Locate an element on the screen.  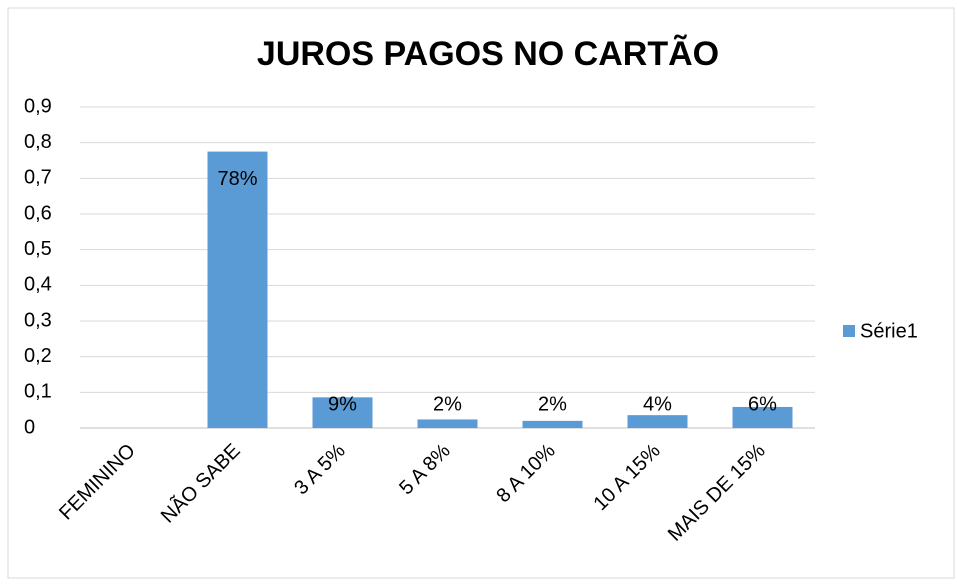
y-tick-label: 0,6 is located at coordinates (38, 213).